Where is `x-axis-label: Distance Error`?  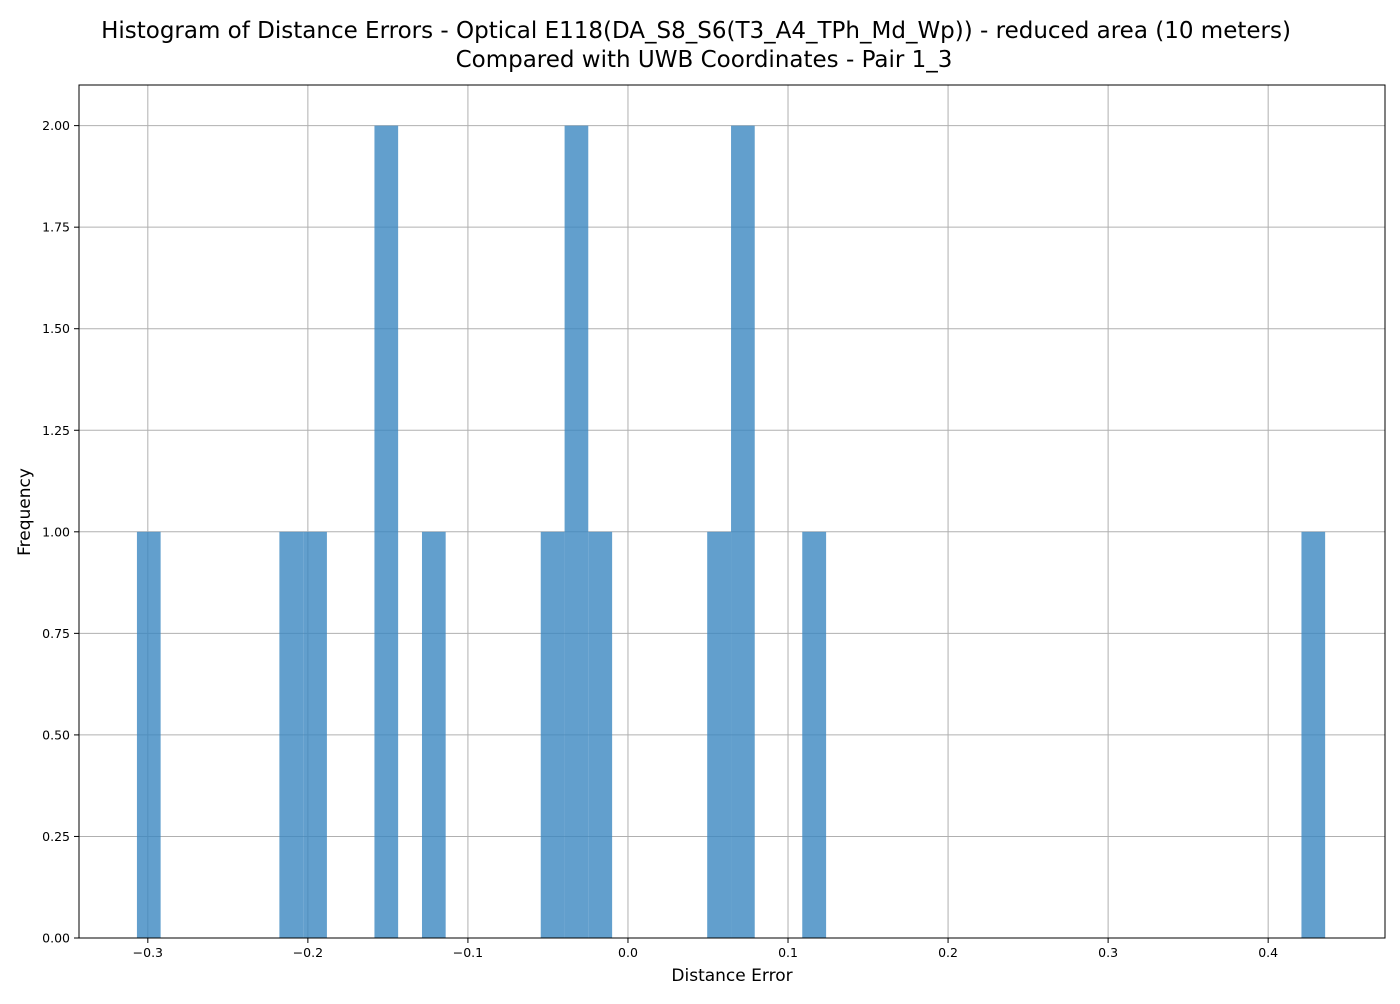
x-axis-label: Distance Error is located at coordinates (731, 976).